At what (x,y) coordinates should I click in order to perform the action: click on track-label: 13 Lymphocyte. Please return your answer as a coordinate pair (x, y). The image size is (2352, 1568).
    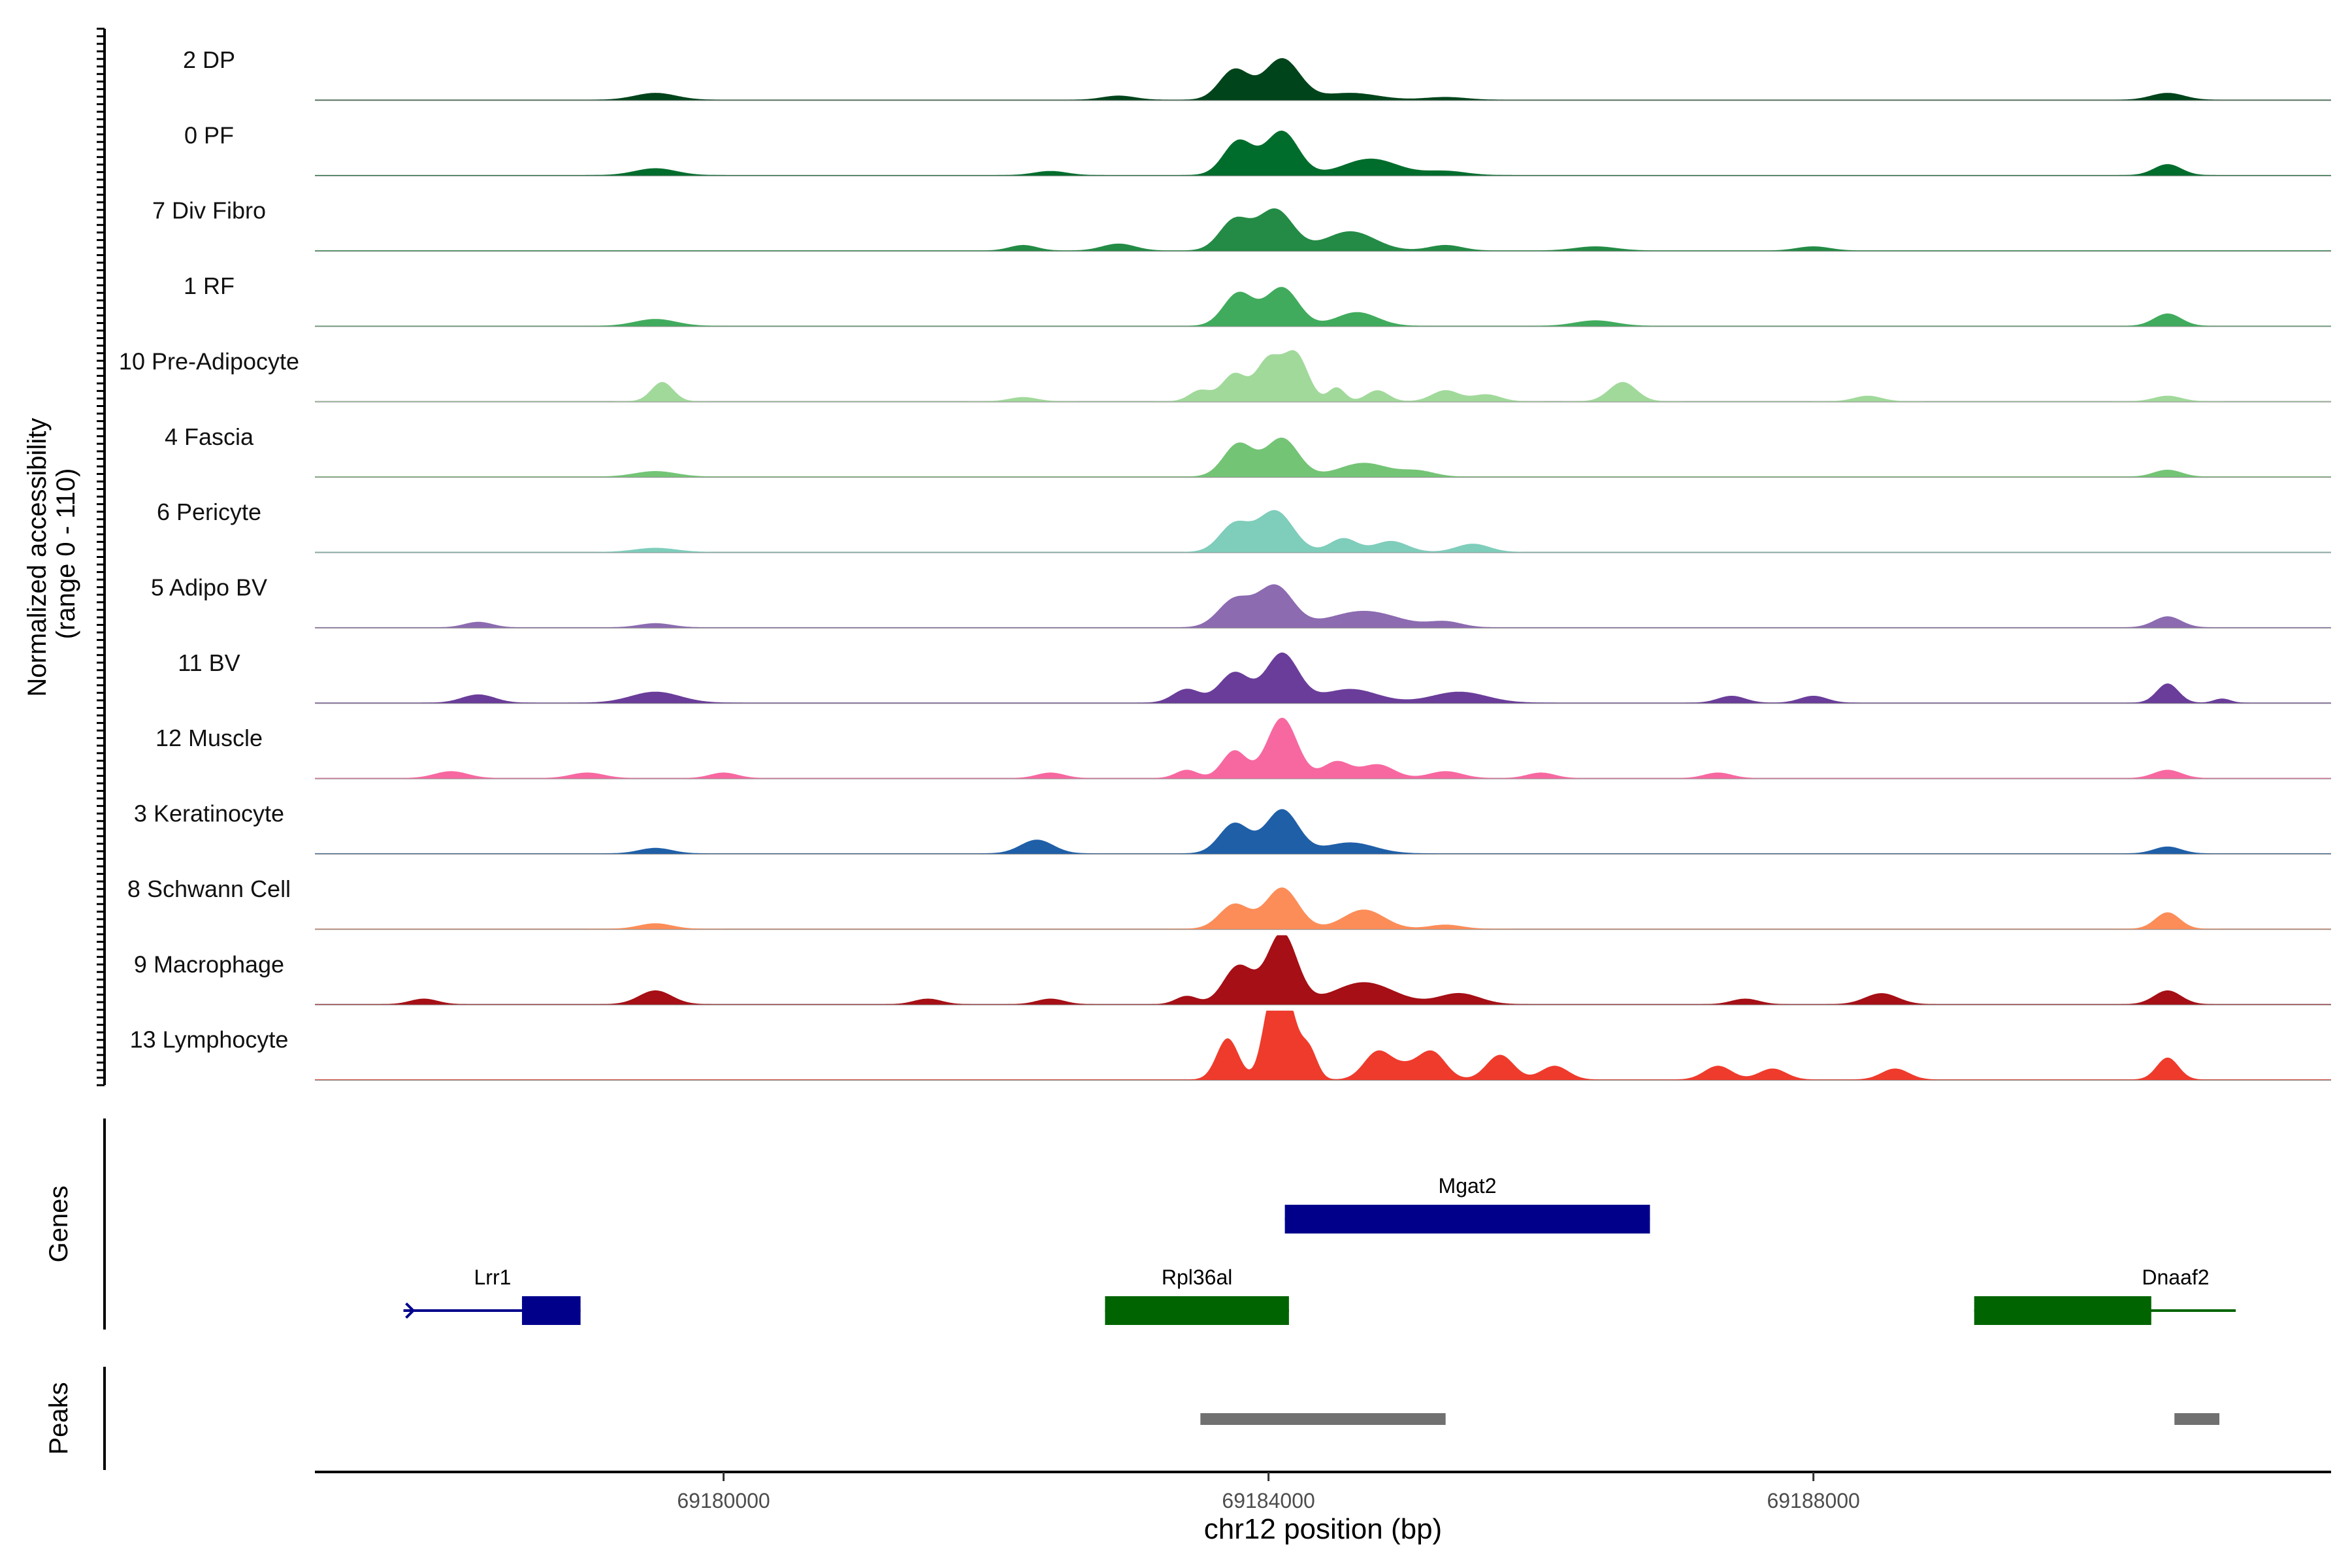
    Looking at the image, I should click on (209, 1039).